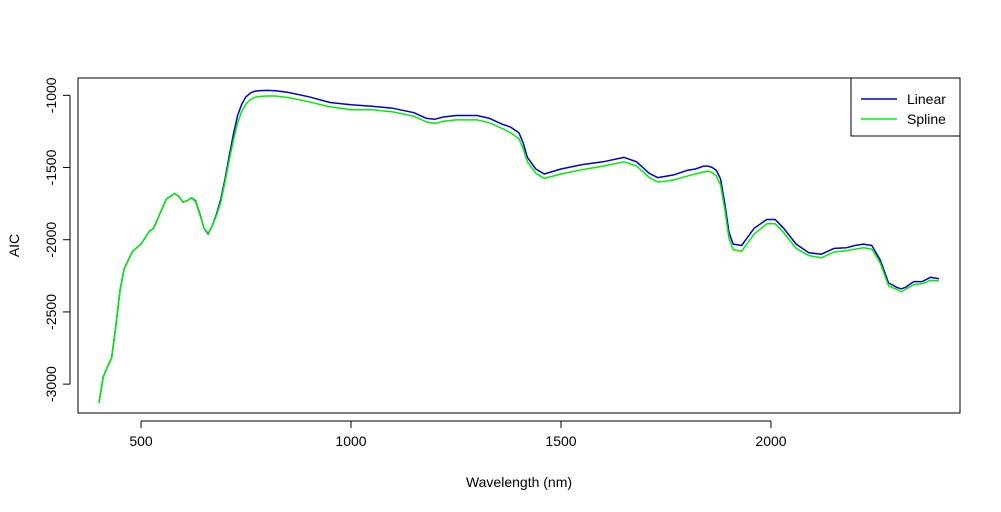  I want to click on y-tick-label: -2500, so click(51, 312).